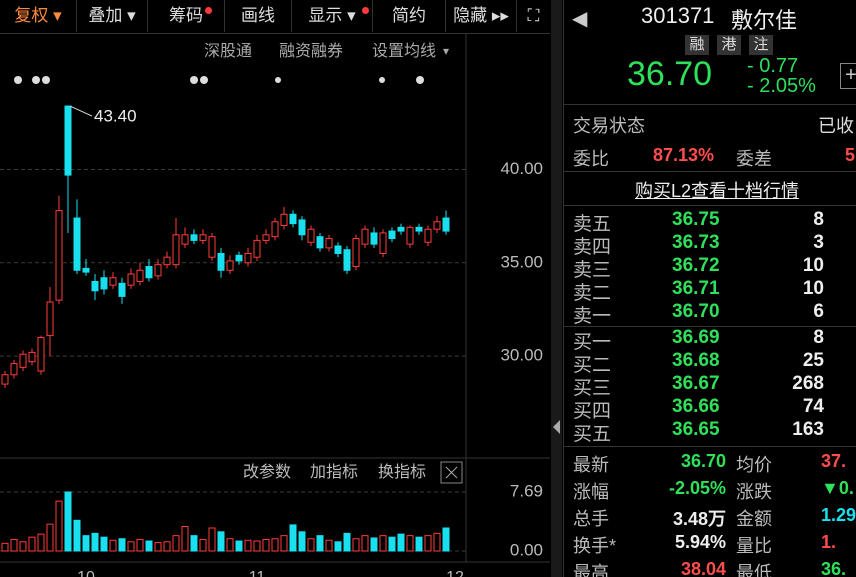 The height and width of the screenshot is (577, 856). I want to click on chart-link: 融资融券, so click(311, 51).